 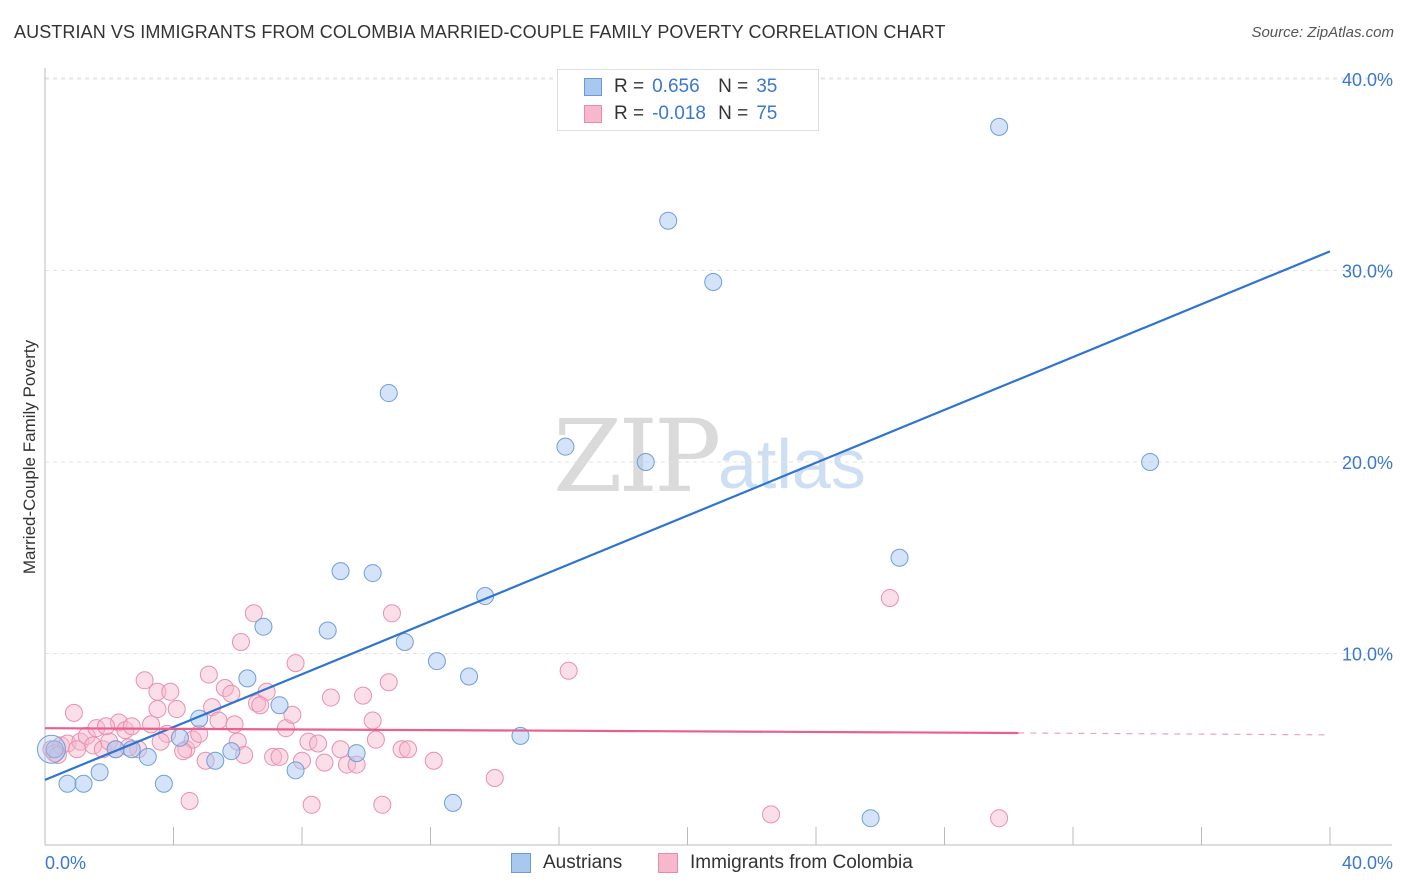 I want to click on n-value-austrians: 35, so click(x=767, y=86).